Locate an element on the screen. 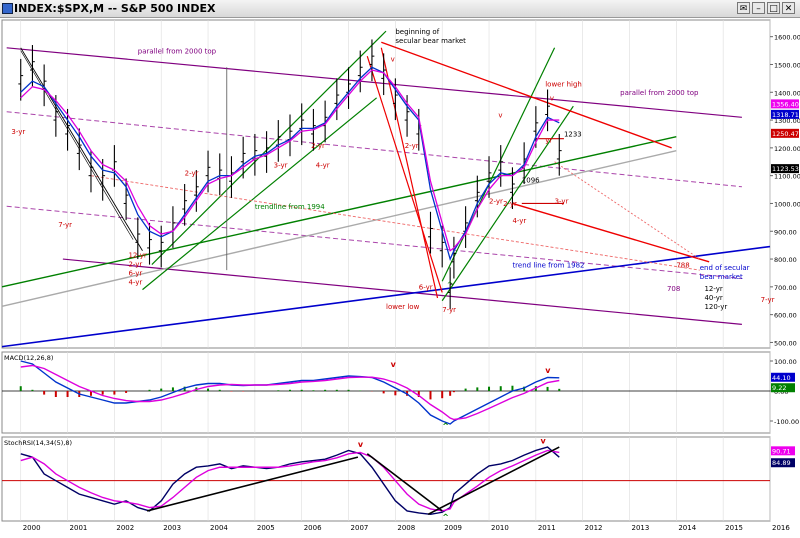 The height and width of the screenshot is (538, 800). price-ytick-label-800: 800.00 is located at coordinates (785, 260).